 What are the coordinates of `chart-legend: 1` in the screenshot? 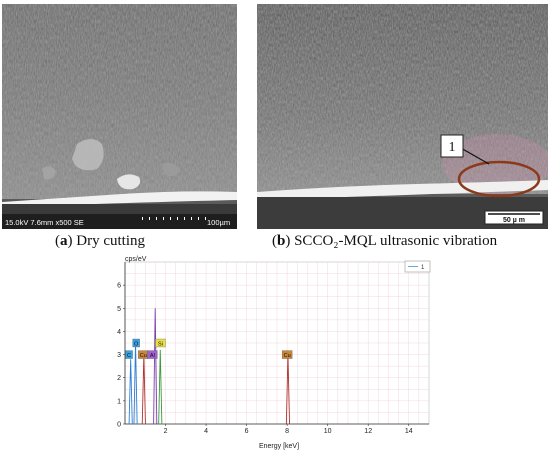 It's located at (417, 266).